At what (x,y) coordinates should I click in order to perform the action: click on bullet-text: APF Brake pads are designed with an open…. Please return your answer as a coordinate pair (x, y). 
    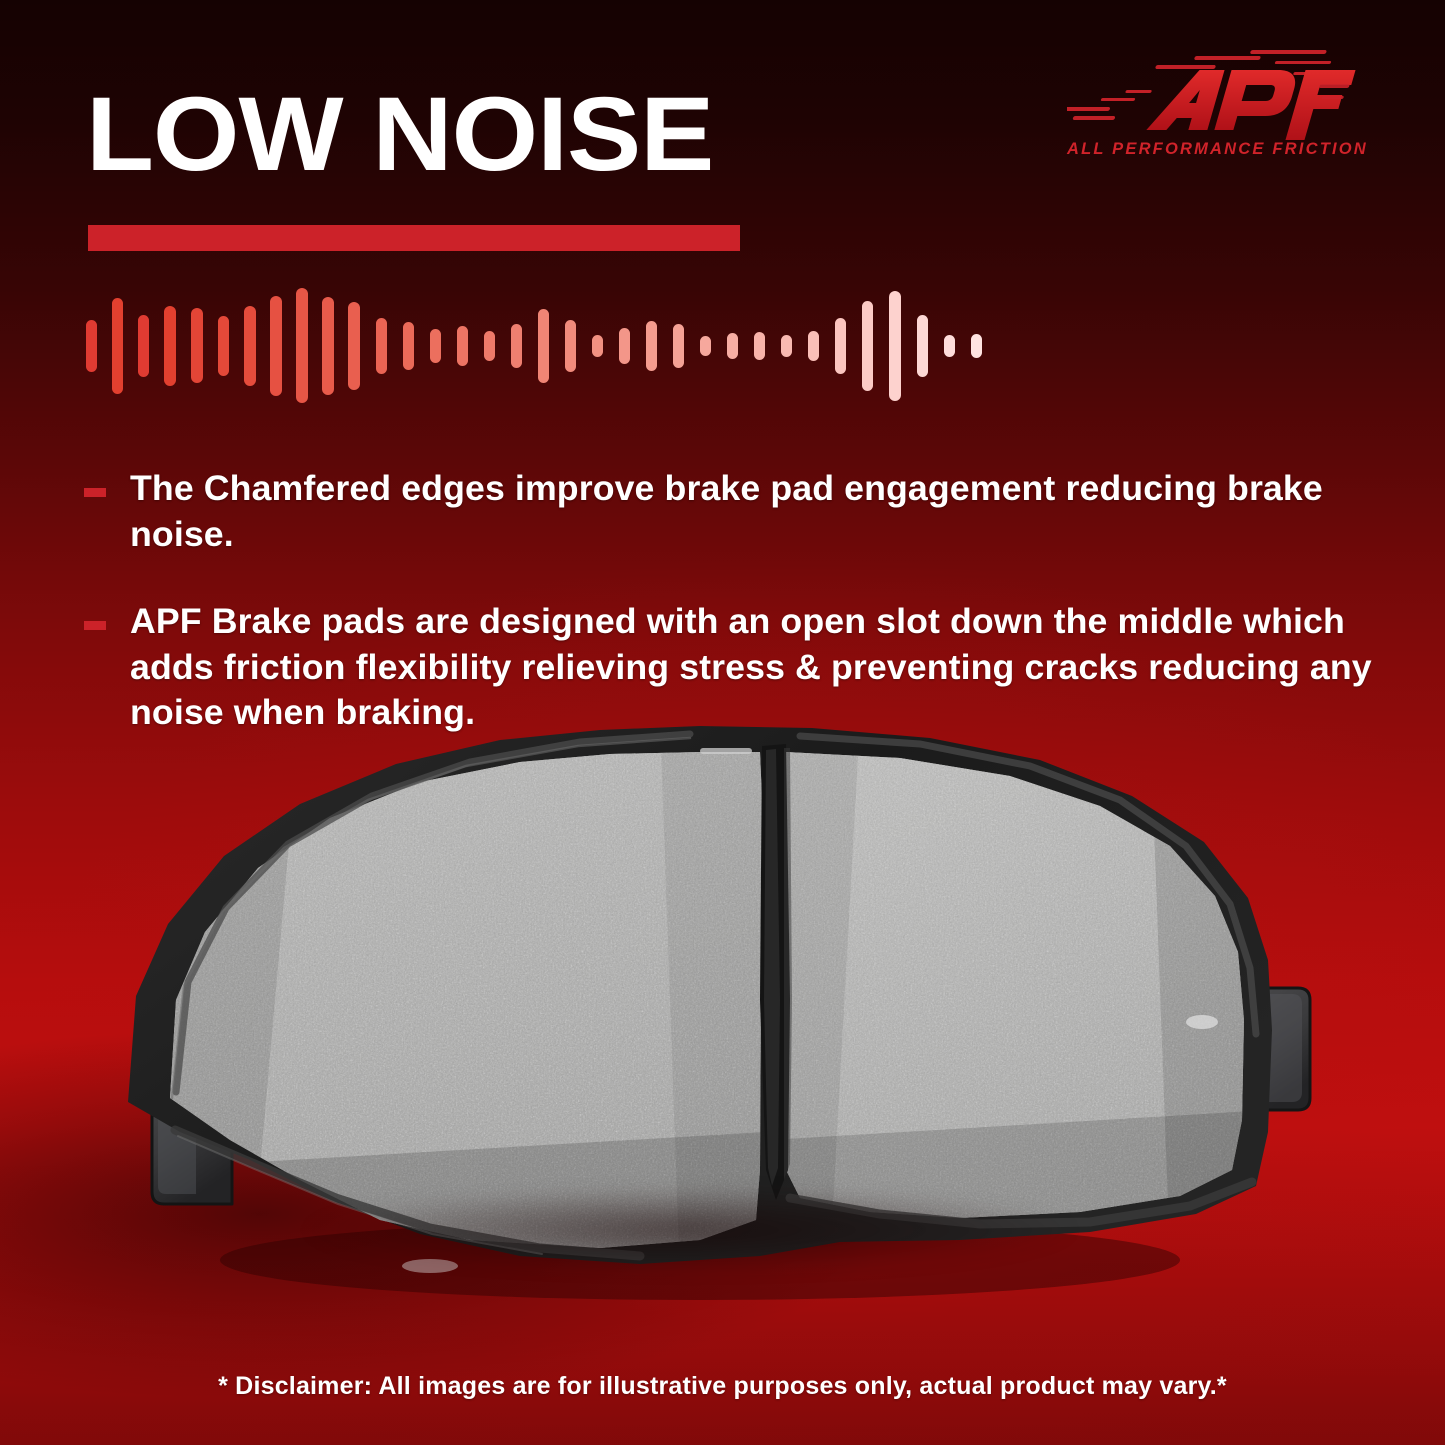
    Looking at the image, I should click on (751, 667).